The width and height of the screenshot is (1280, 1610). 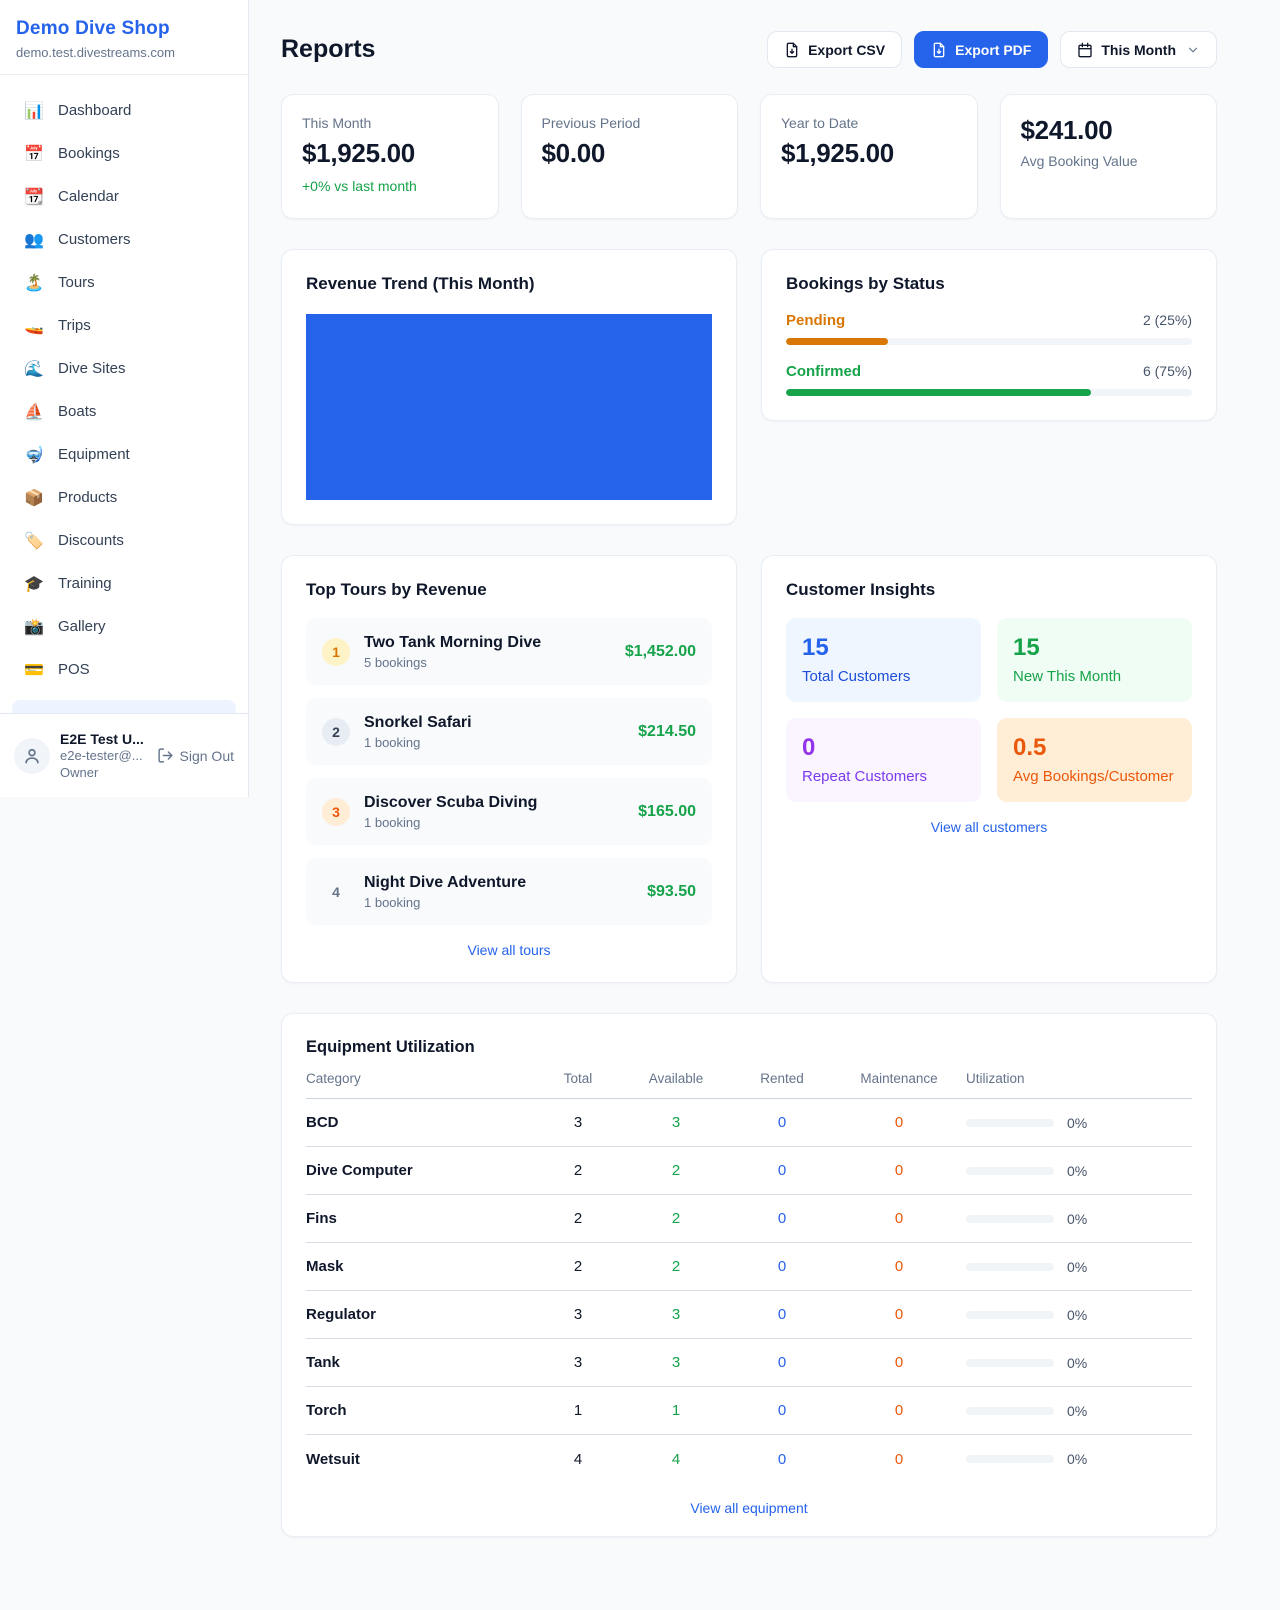 What do you see at coordinates (981, 49) in the screenshot?
I see `export-pdf-button: Export PDF` at bounding box center [981, 49].